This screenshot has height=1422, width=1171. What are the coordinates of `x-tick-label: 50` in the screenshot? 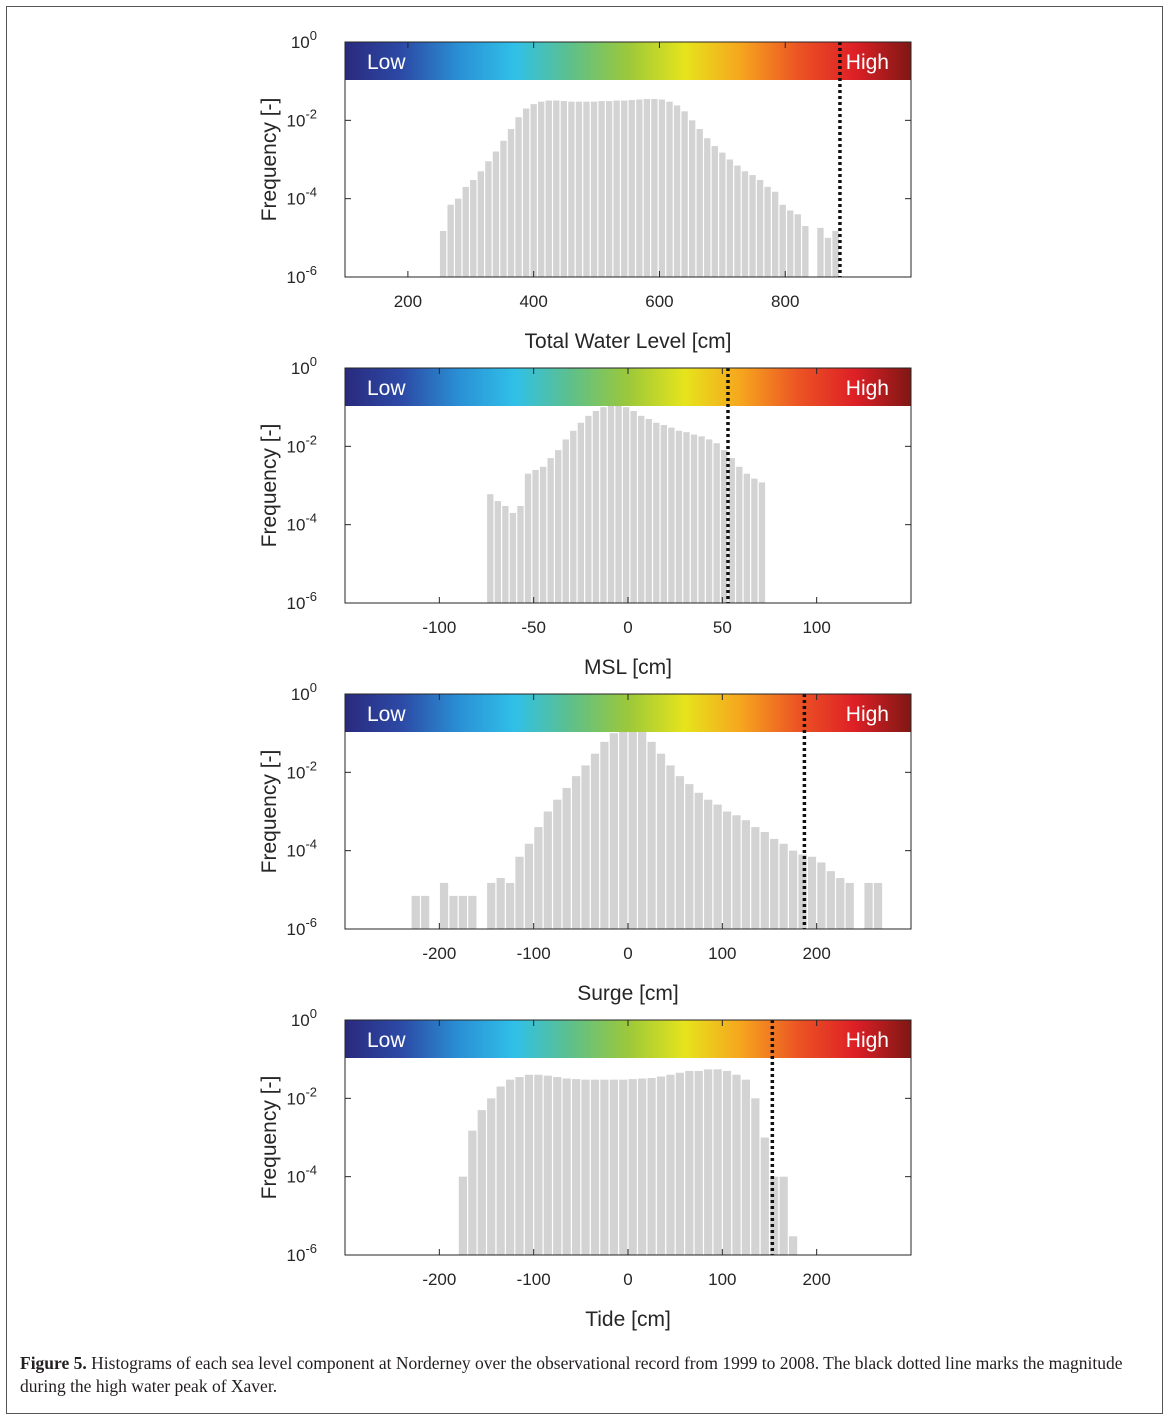 It's located at (722, 627).